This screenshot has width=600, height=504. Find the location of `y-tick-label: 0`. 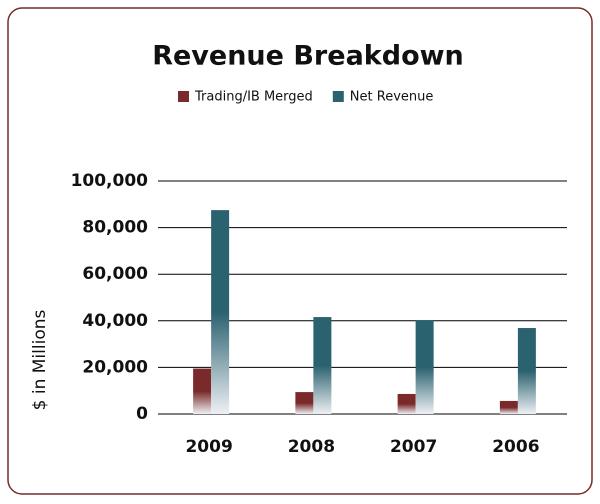

y-tick-label: 0 is located at coordinates (142, 414).